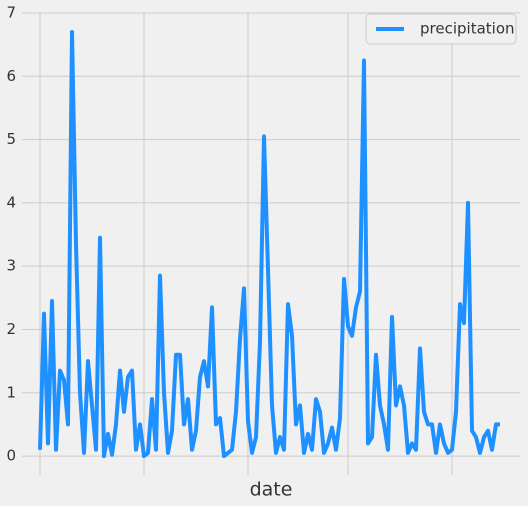 The height and width of the screenshot is (506, 528). What do you see at coordinates (11, 329) in the screenshot?
I see `y-tick-label: 2` at bounding box center [11, 329].